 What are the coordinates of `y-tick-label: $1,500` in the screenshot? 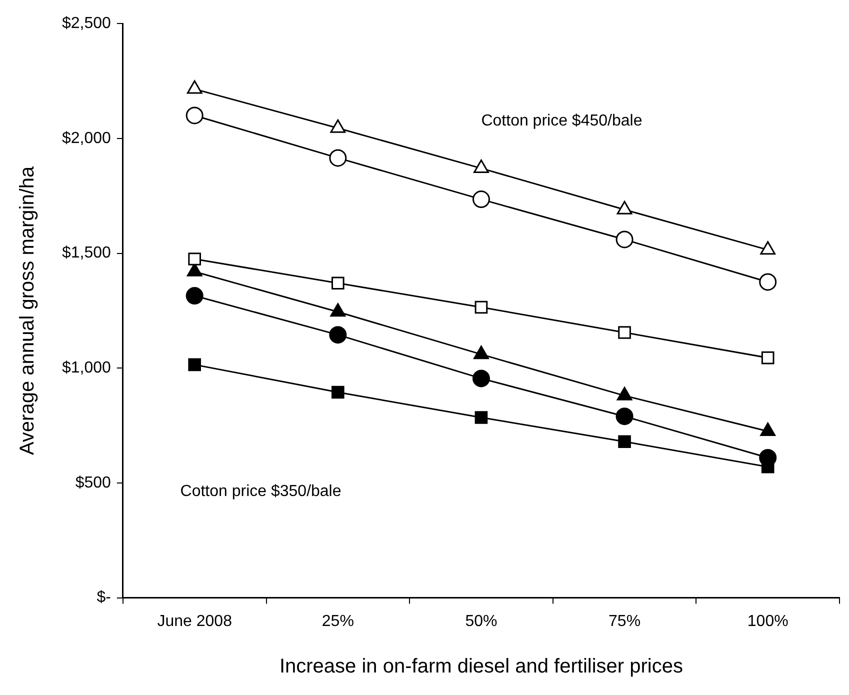 It's located at (87, 253).